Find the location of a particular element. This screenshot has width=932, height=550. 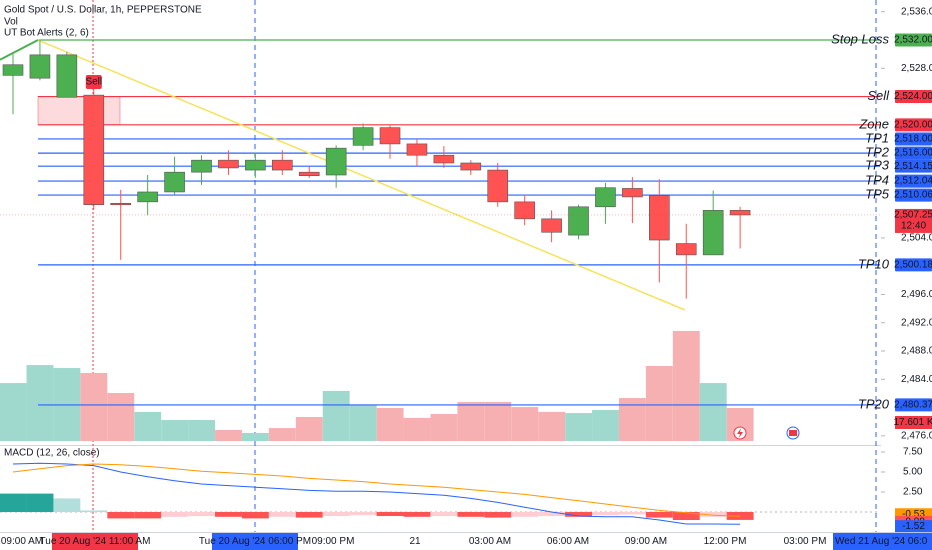

level-label: 2,500.18 is located at coordinates (913, 265).